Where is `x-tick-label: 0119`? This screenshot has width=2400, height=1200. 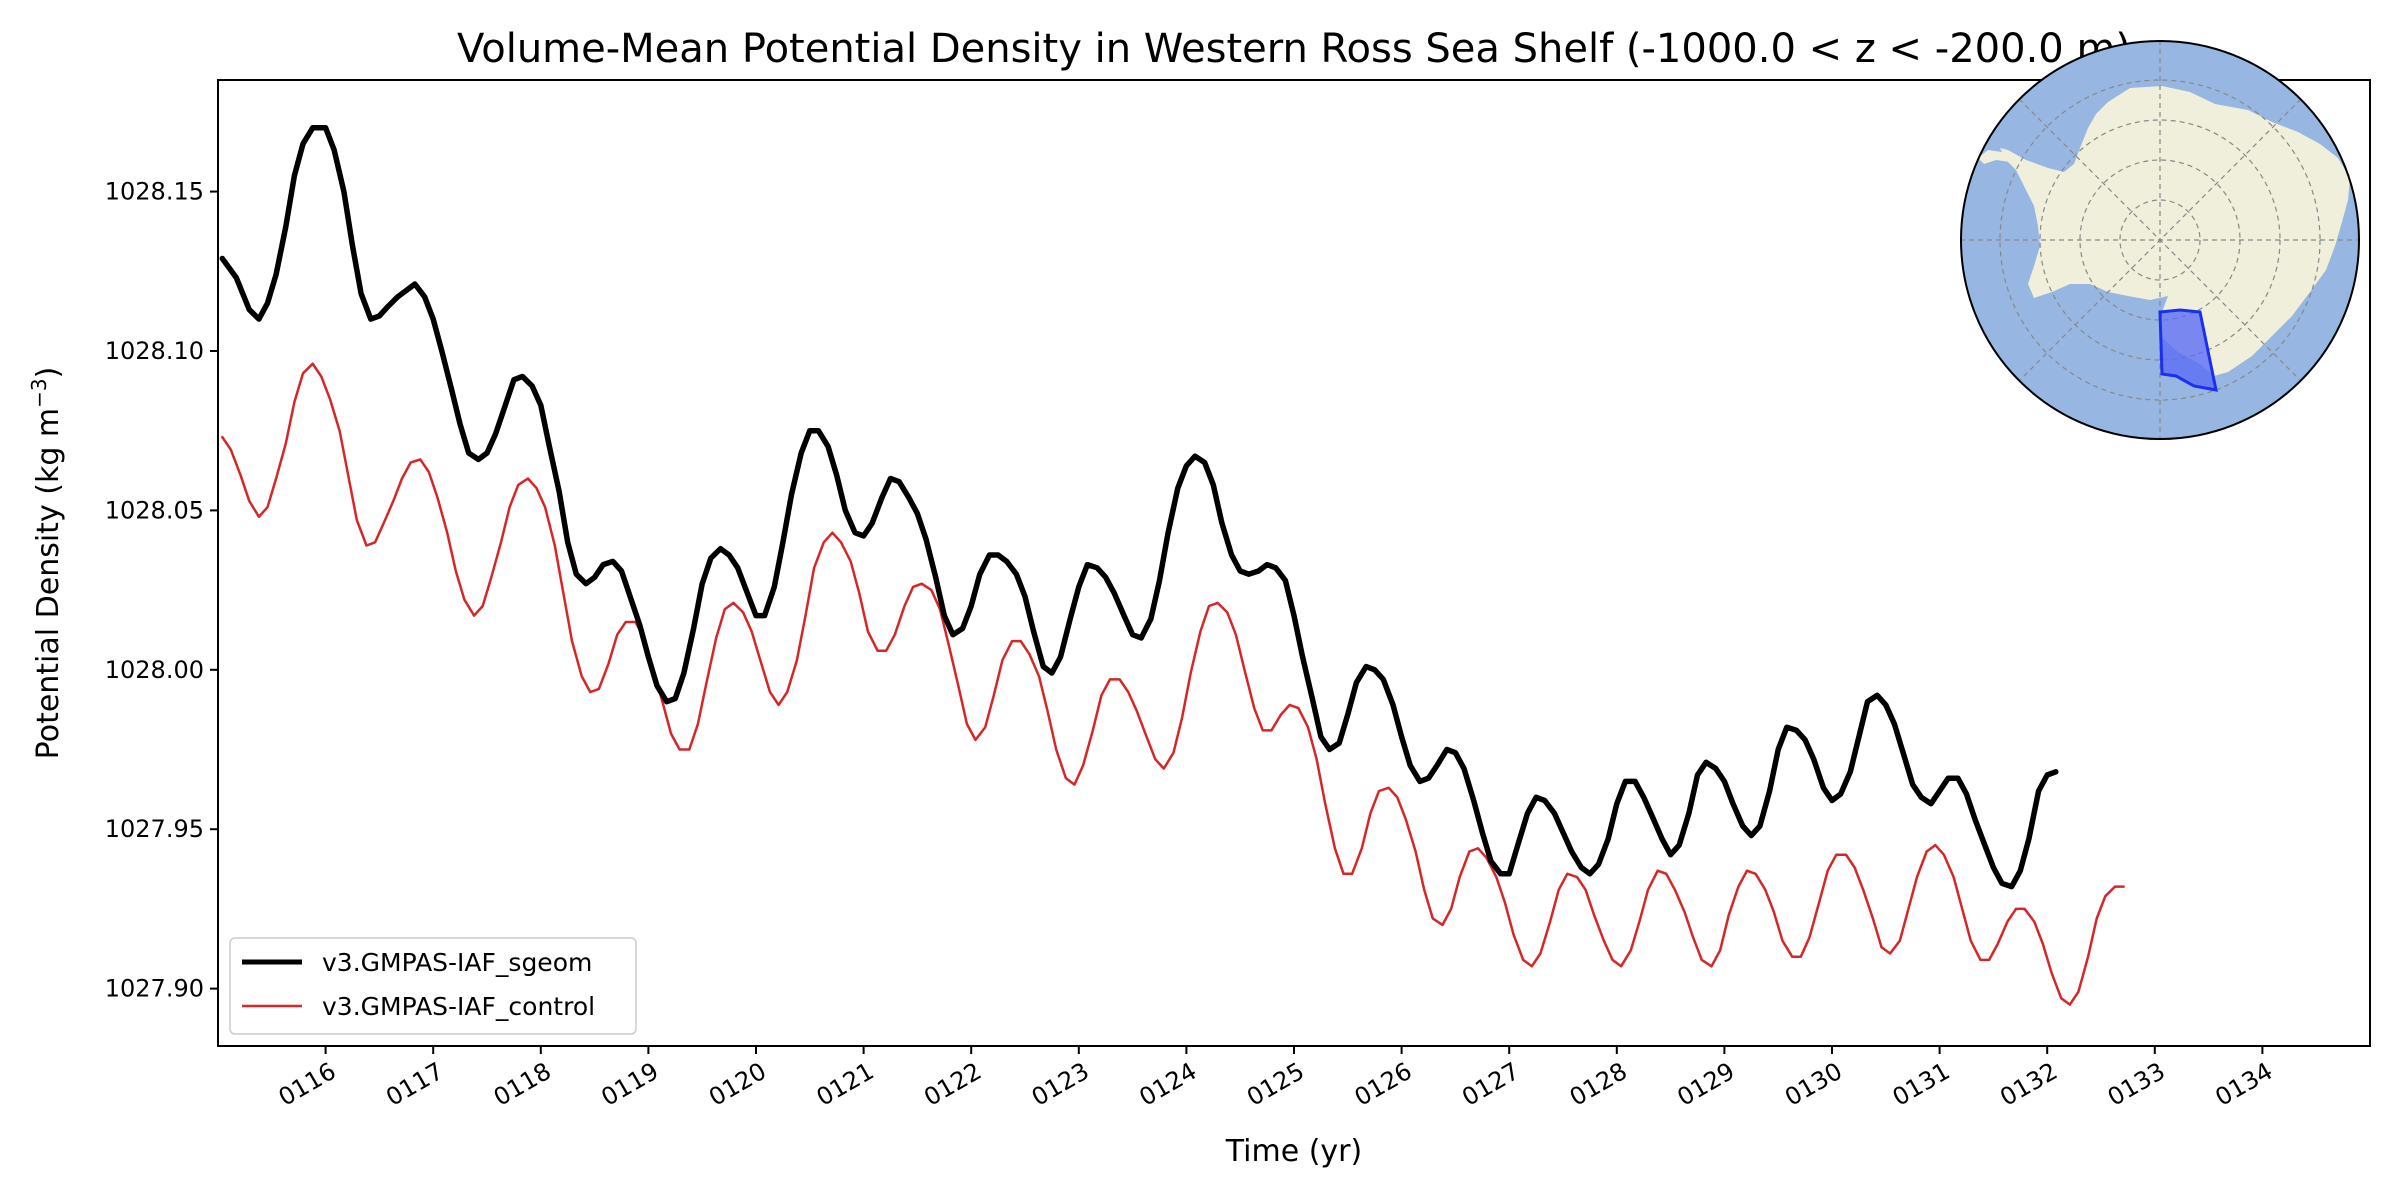 x-tick-label: 0119 is located at coordinates (630, 1084).